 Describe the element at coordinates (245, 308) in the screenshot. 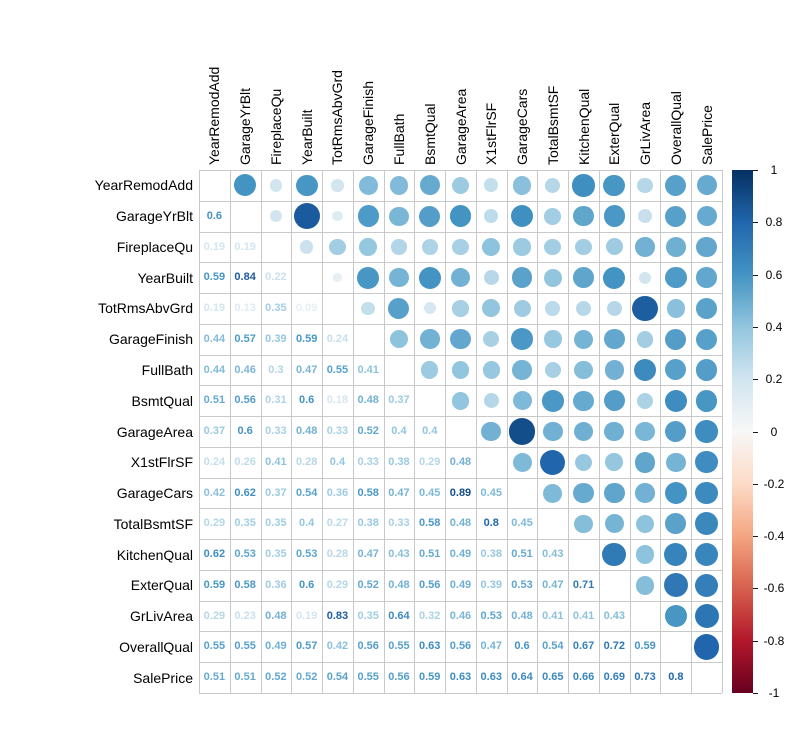

I see `correlation-value: 0.13` at that location.